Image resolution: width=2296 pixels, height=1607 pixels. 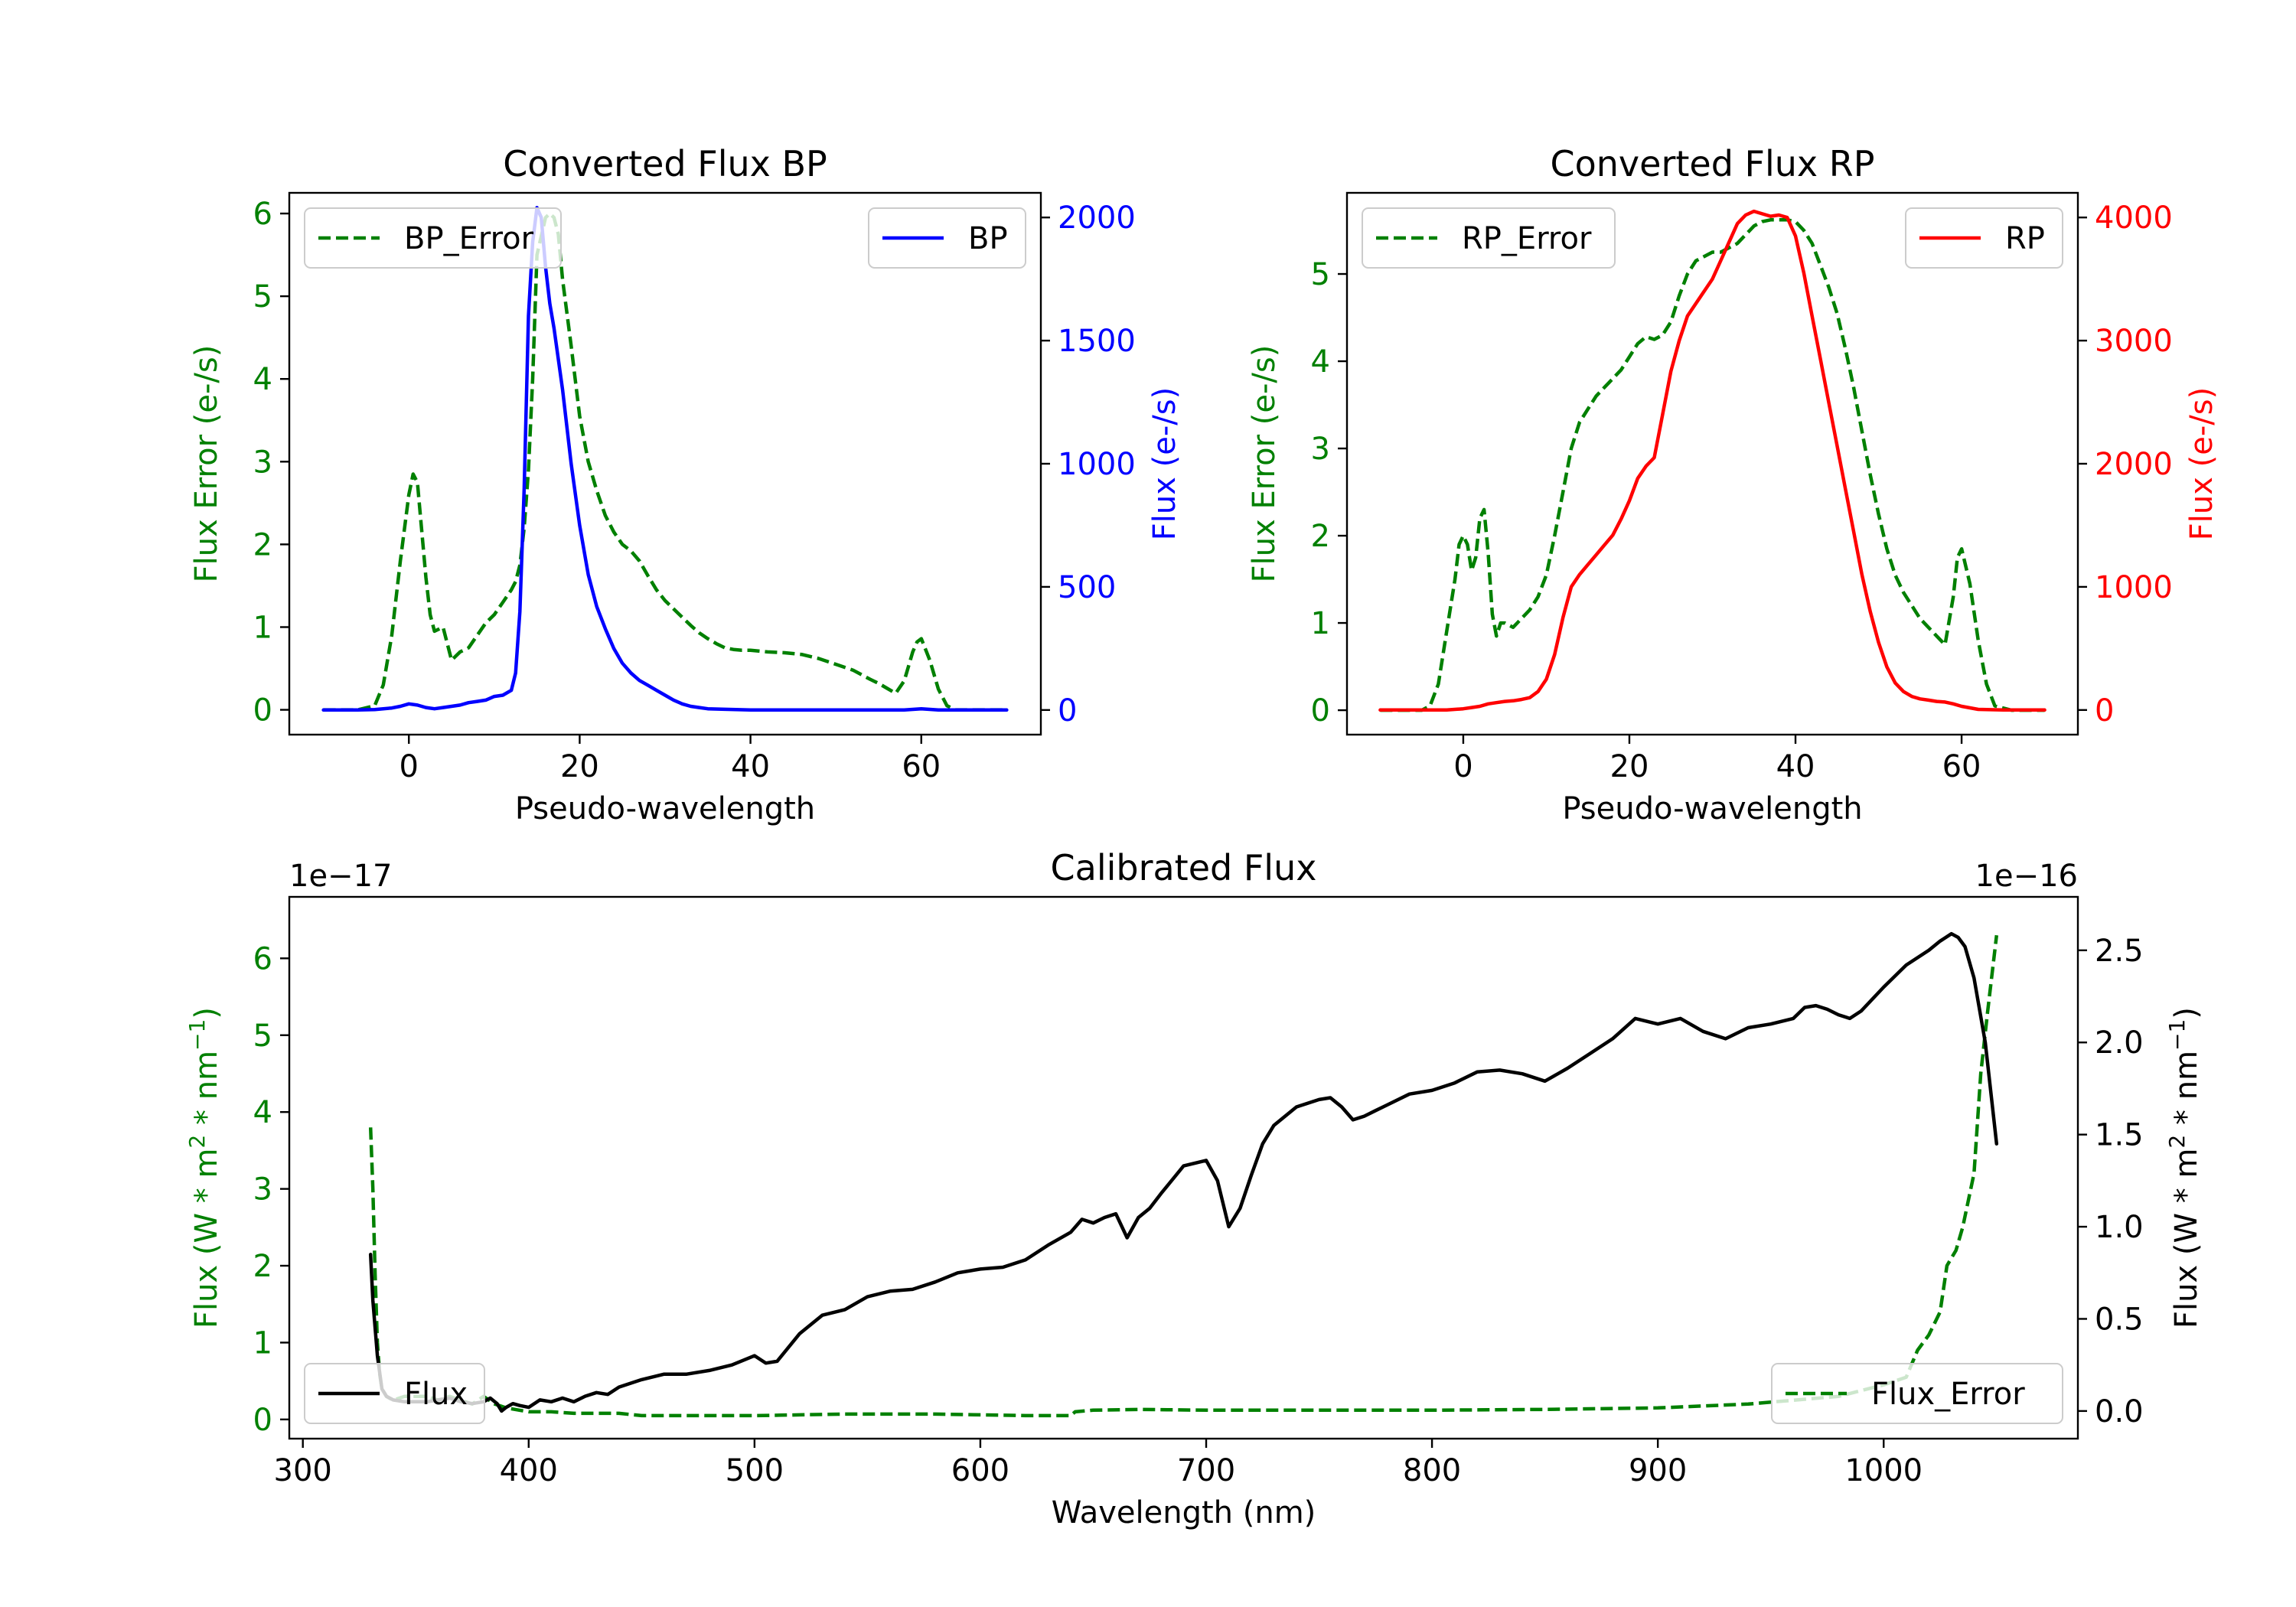 What do you see at coordinates (980, 1470) in the screenshot?
I see `x-tick-label: 600` at bounding box center [980, 1470].